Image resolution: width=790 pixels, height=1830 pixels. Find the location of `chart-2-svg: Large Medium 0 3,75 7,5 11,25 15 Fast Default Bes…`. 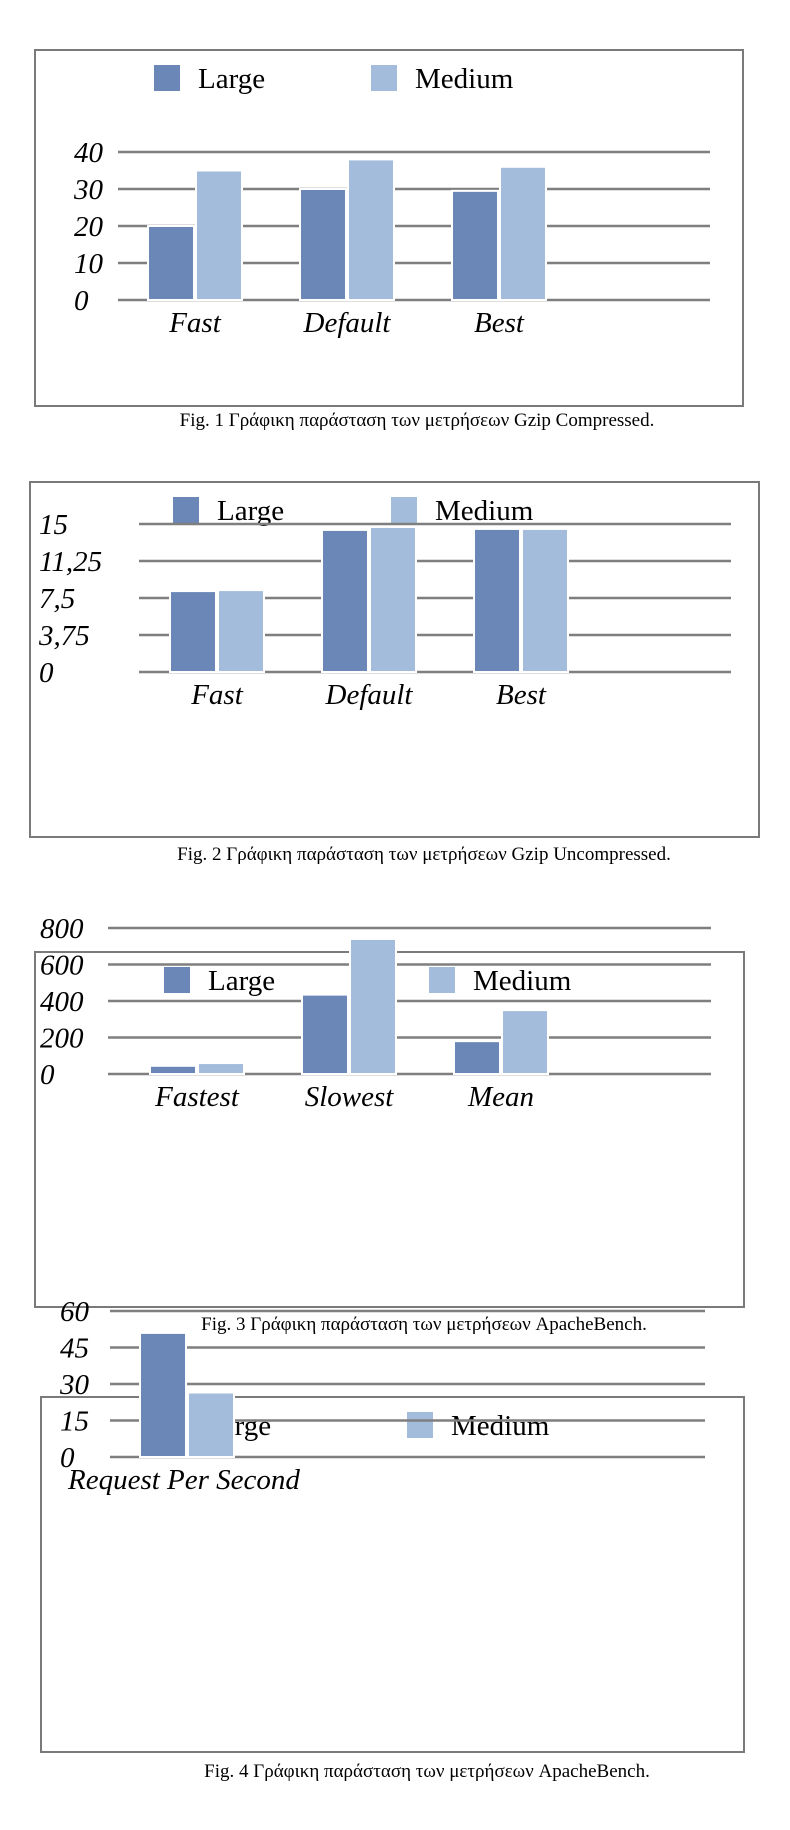

chart-2-svg: Large Medium 0 3,75 7,5 11,25 15 Fast Default Bes… is located at coordinates (384, 603).